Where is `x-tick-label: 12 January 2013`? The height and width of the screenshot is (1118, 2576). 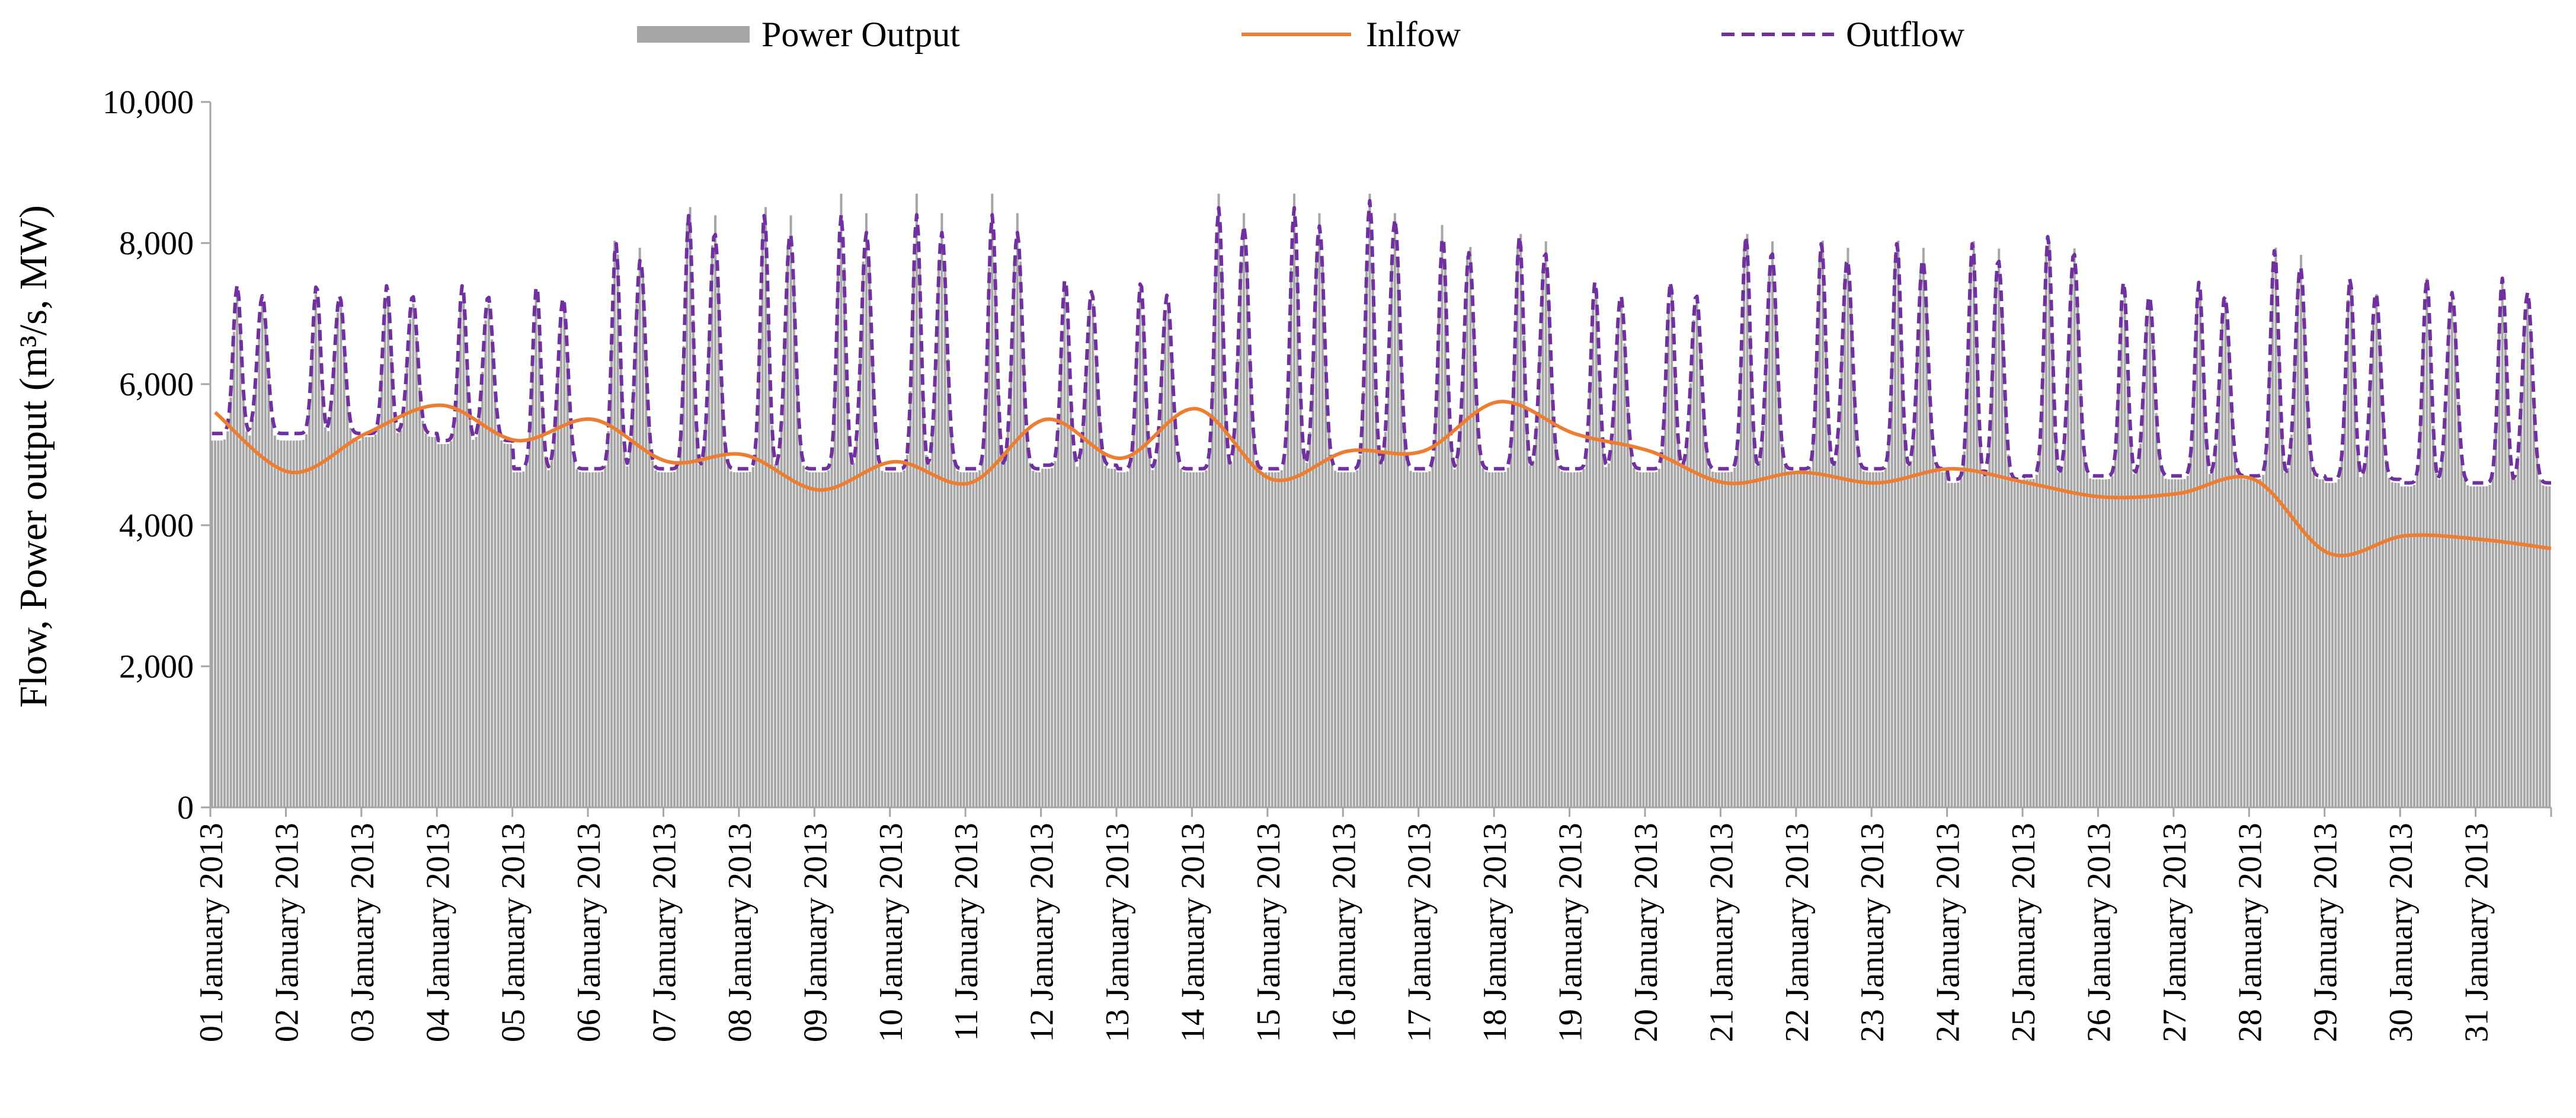 x-tick-label: 12 January 2013 is located at coordinates (1042, 933).